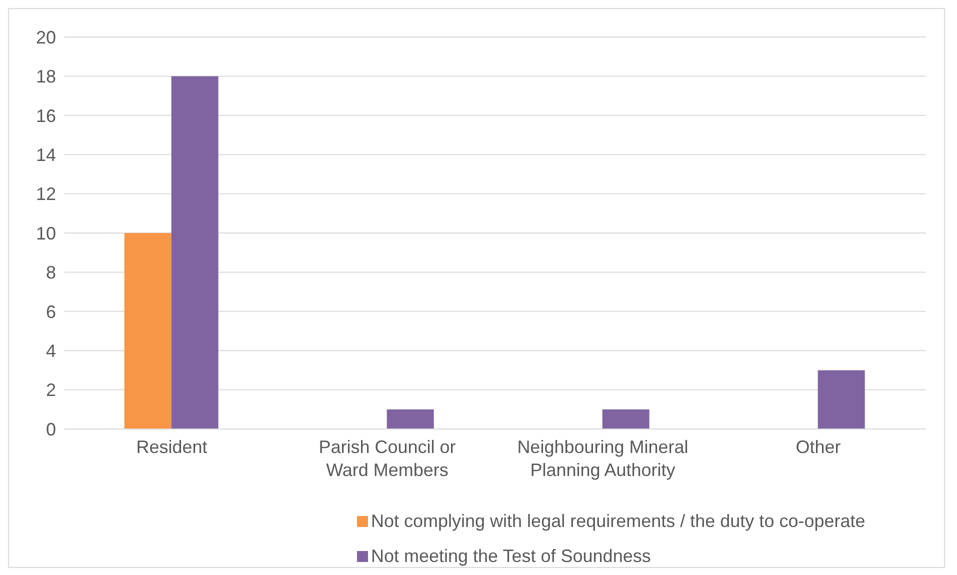  Describe the element at coordinates (46, 76) in the screenshot. I see `y-tick-label: 18` at that location.